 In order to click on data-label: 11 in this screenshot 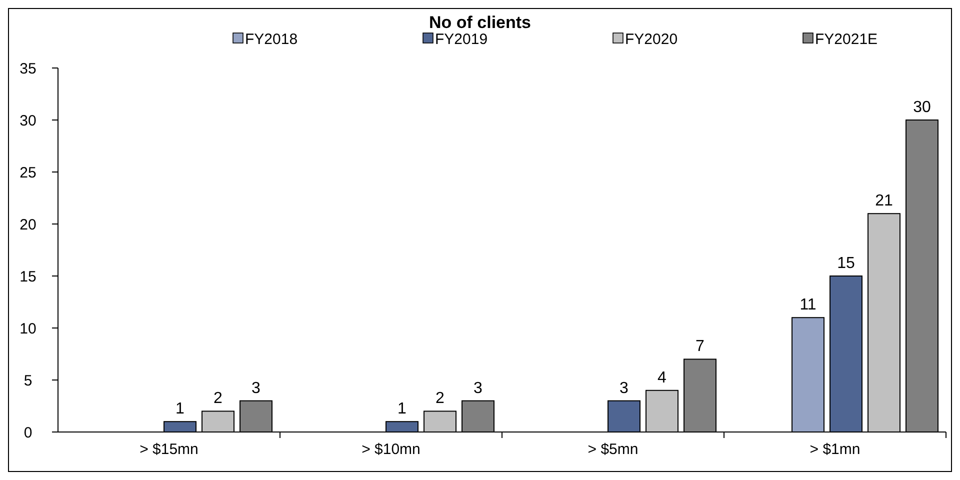, I will do `click(808, 305)`.